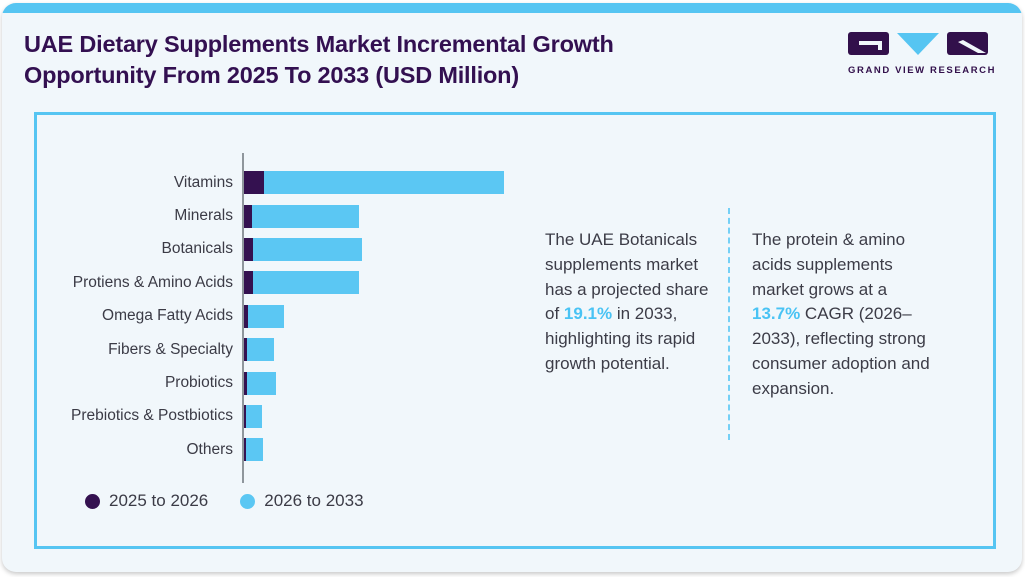 This screenshot has height=577, width=1025. I want to click on category-label: Omega Fatty Acids, so click(167, 316).